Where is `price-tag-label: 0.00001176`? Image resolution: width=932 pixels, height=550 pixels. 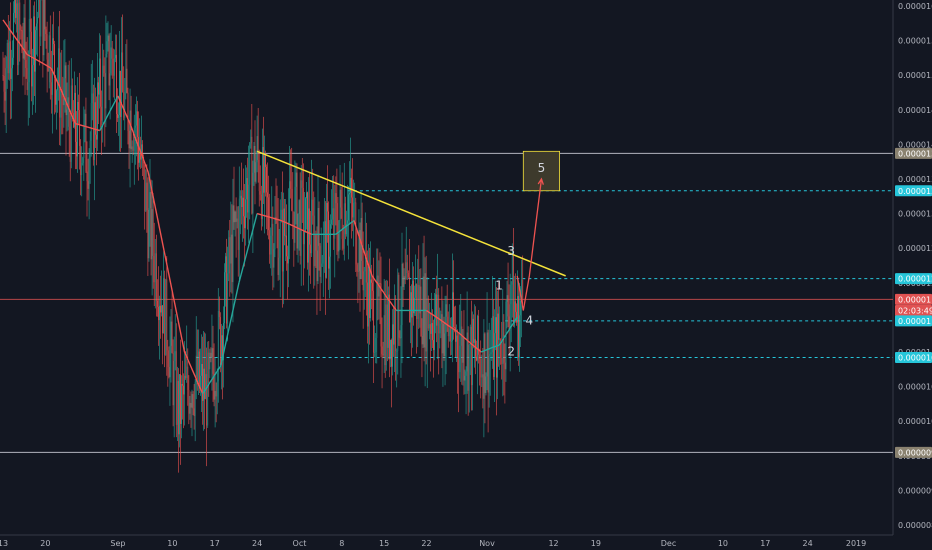
price-tag-label: 0.00001176 is located at coordinates (915, 299).